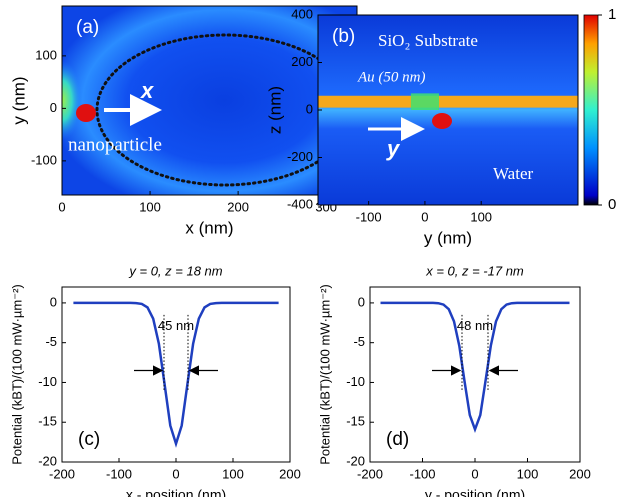 The image size is (624, 497). What do you see at coordinates (474, 270) in the screenshot?
I see `chart-title: x = 0, z = -17 nm` at bounding box center [474, 270].